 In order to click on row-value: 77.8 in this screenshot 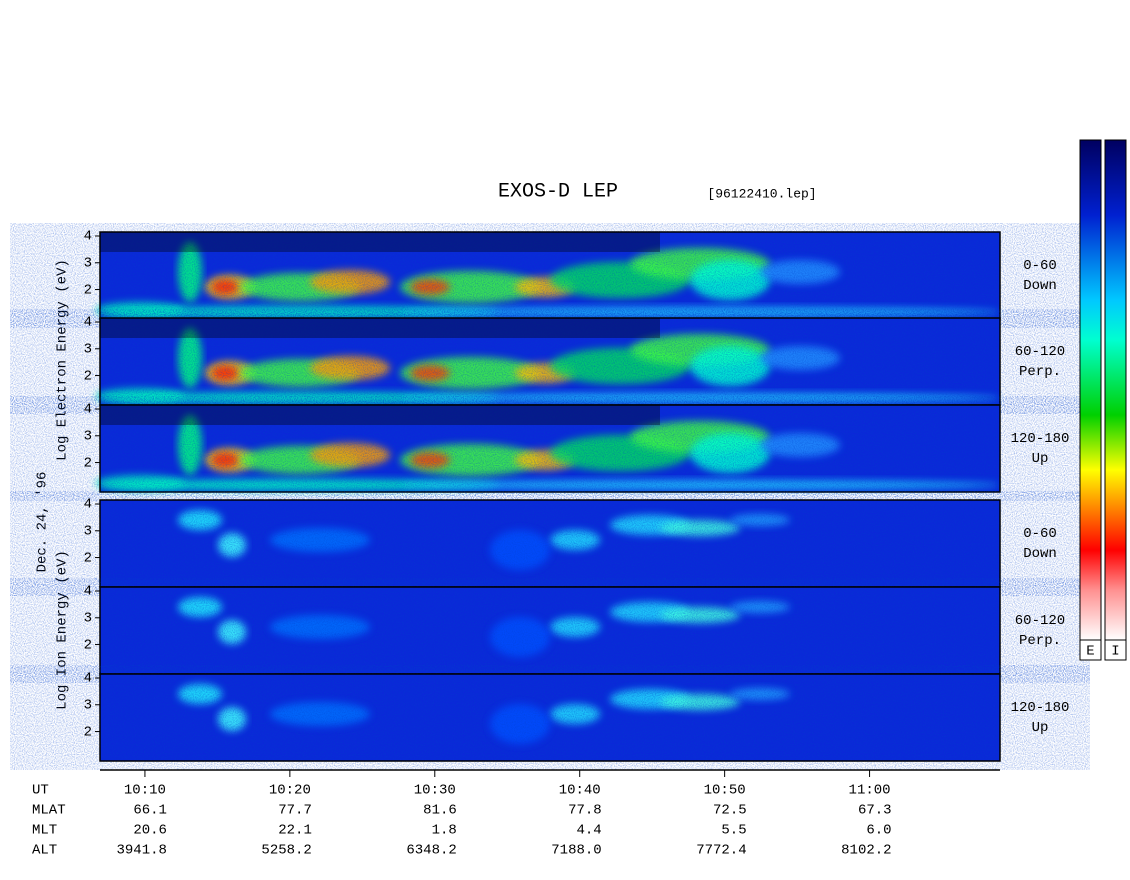, I will do `click(585, 811)`.